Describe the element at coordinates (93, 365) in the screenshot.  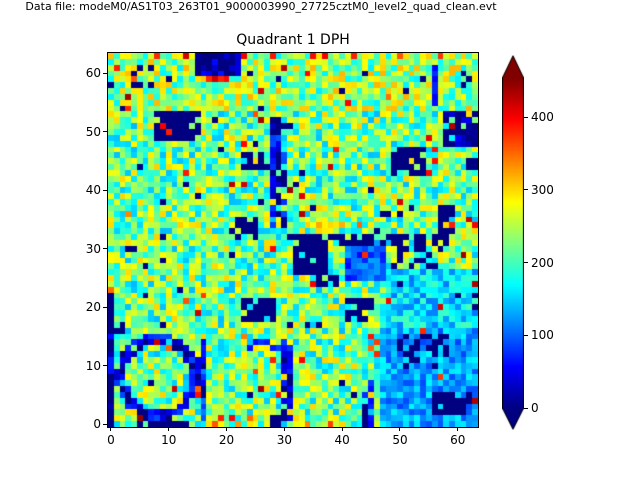
I see `y-tick-label: 10` at that location.